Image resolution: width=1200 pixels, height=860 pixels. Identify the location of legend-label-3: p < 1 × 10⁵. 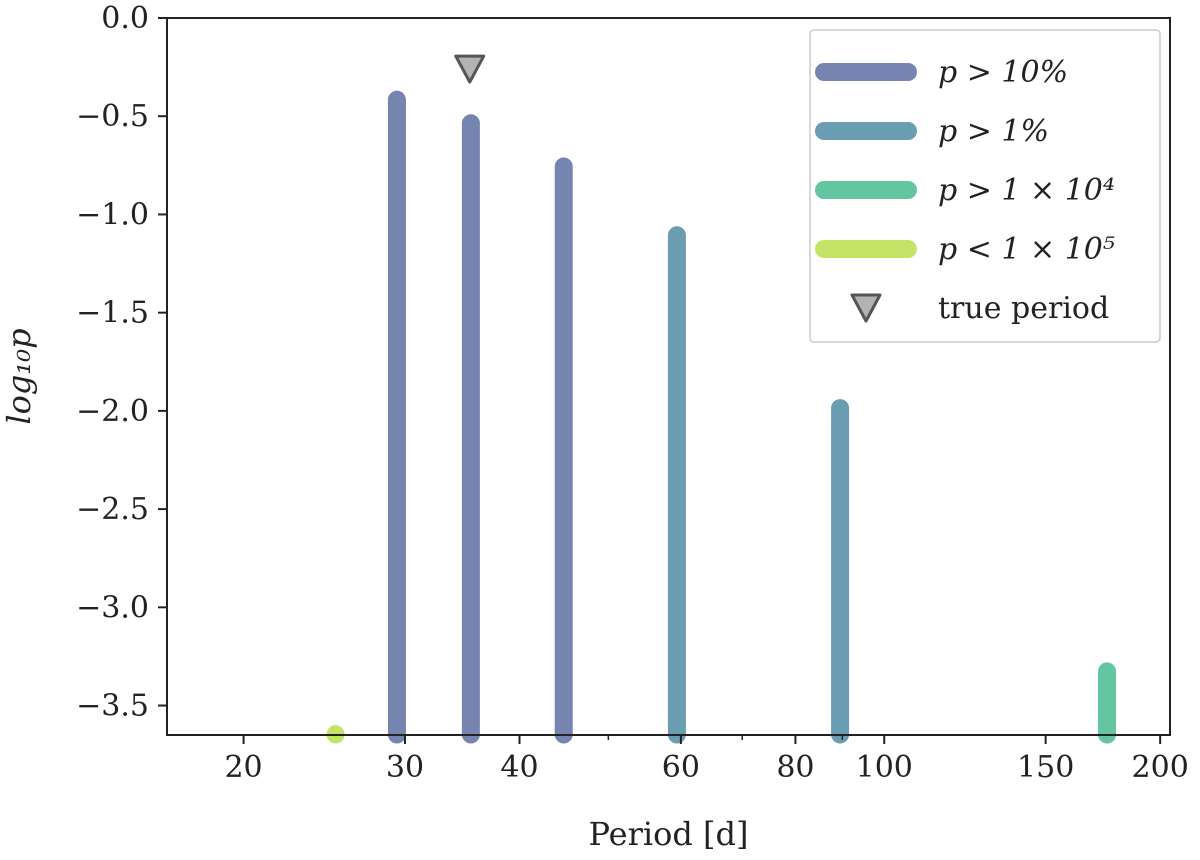
(1026, 249).